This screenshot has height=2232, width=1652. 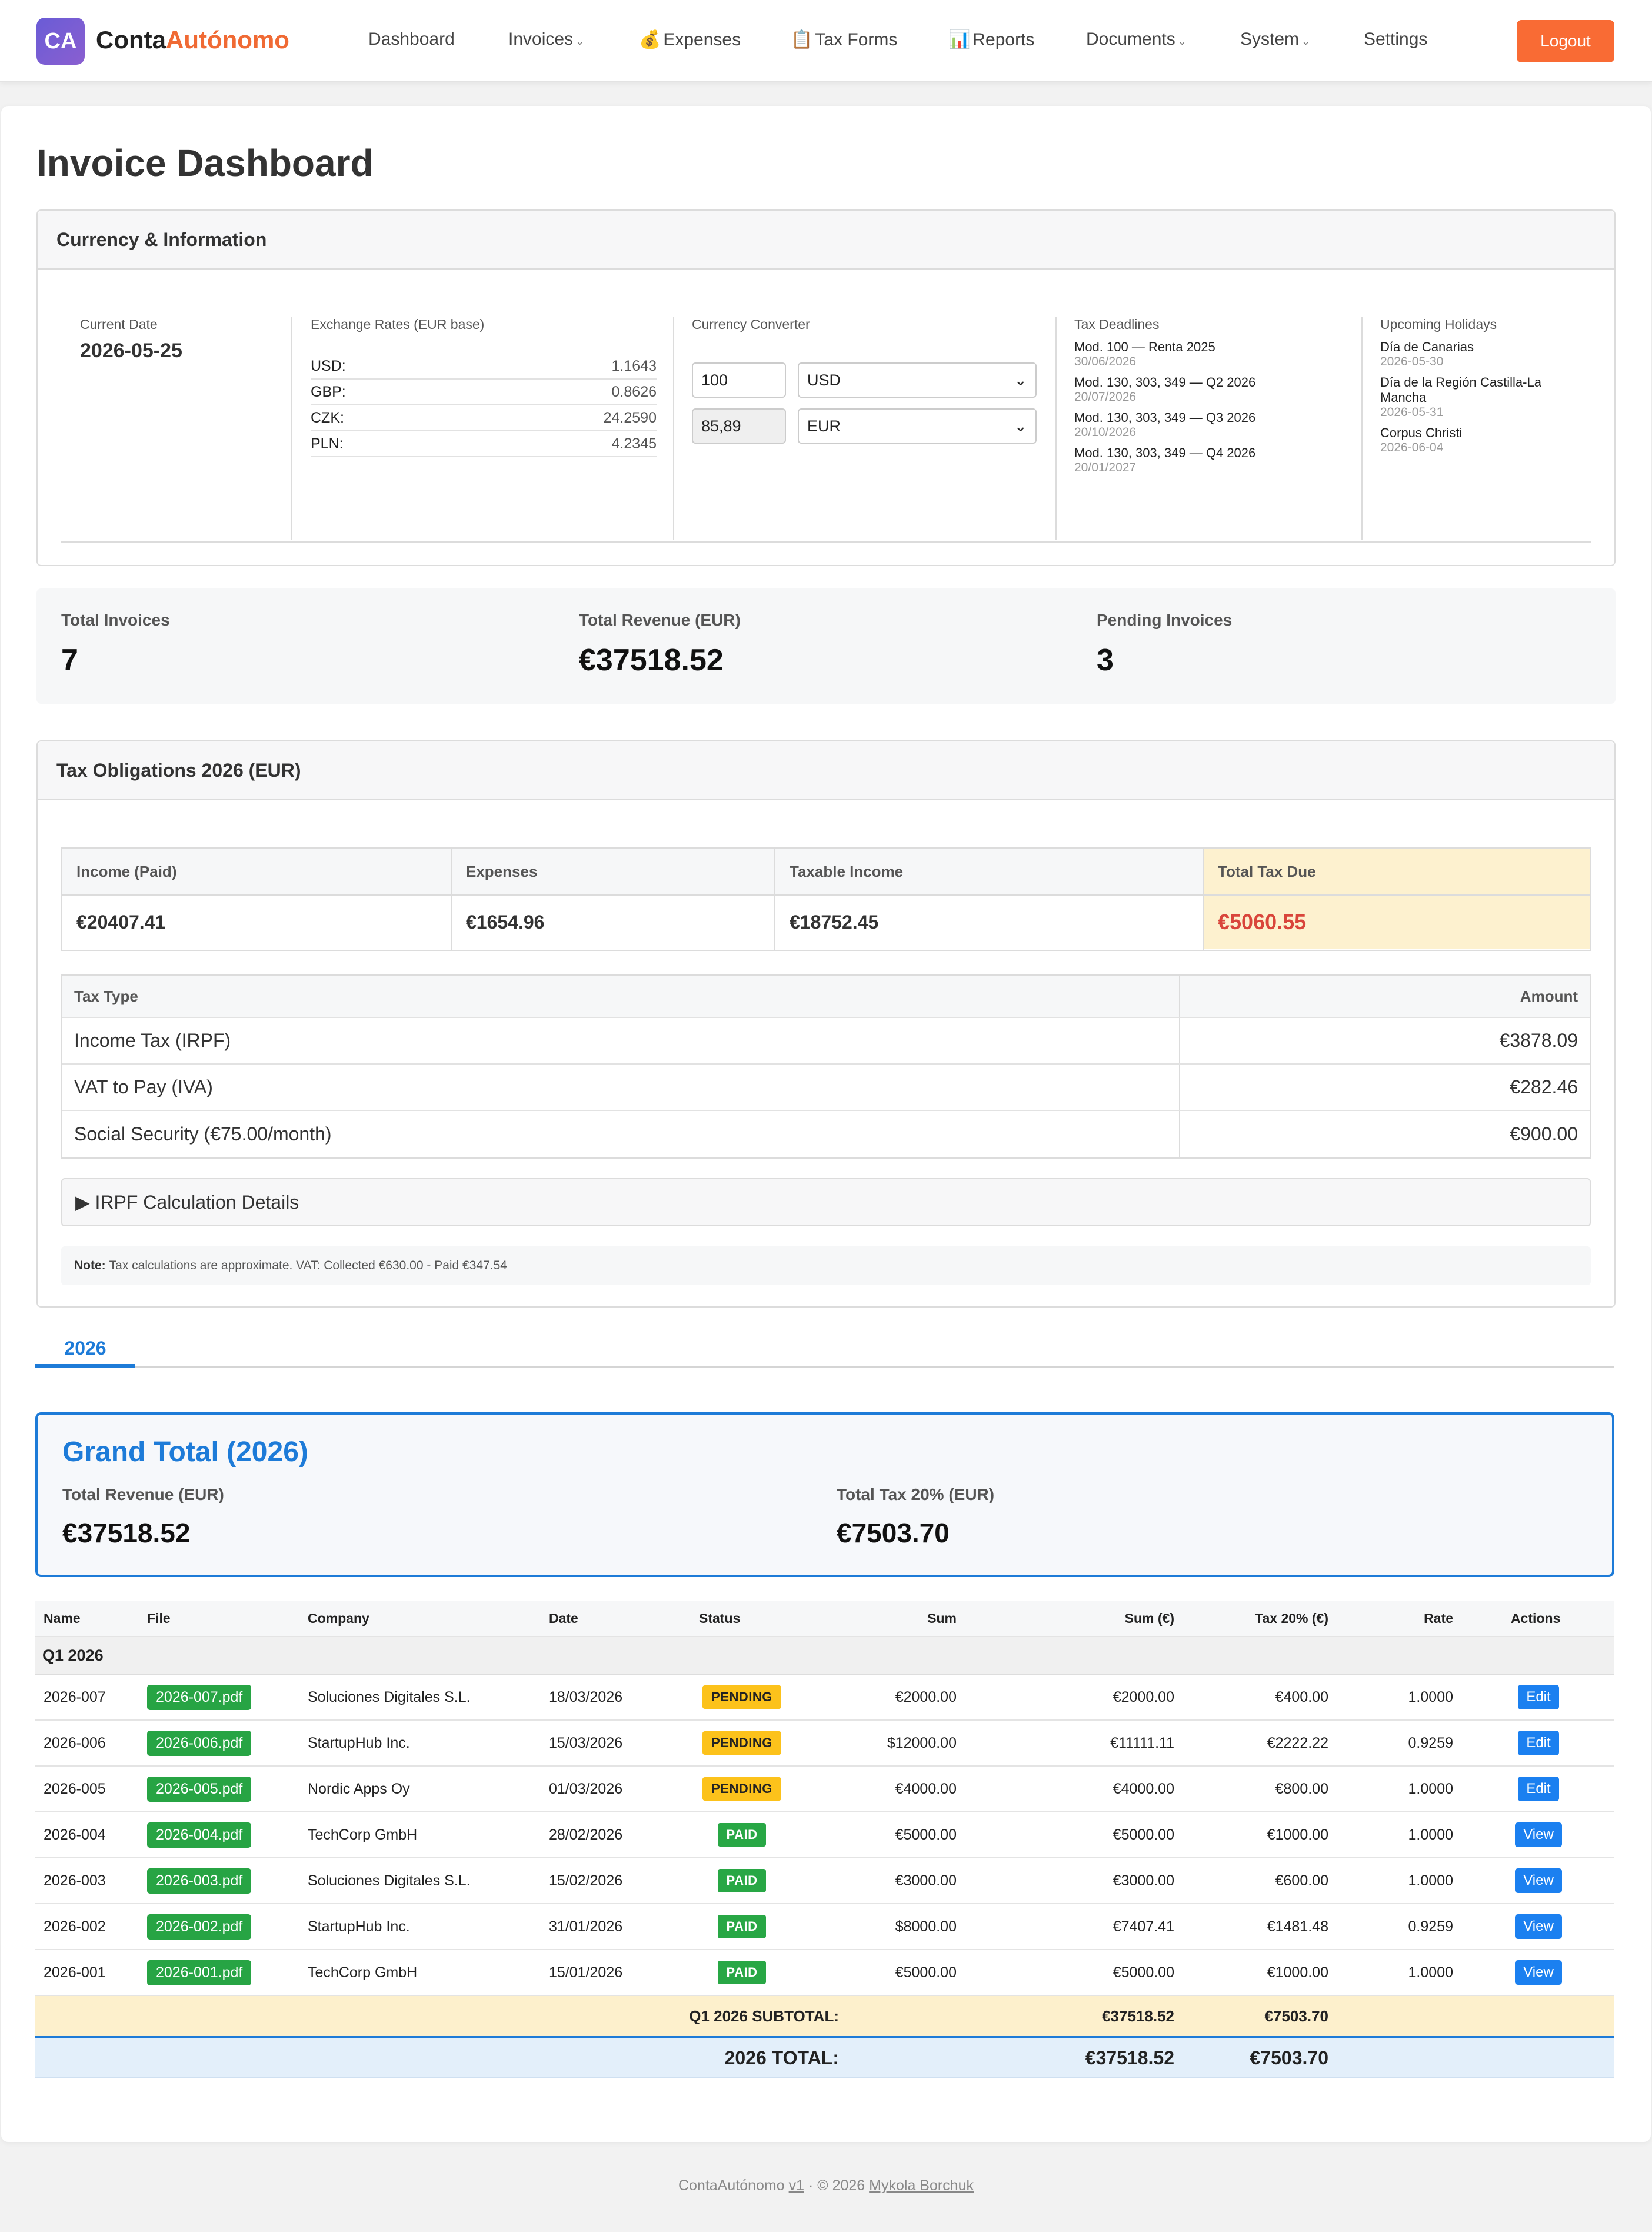 I want to click on author-link: Mykola Borchuk, so click(x=921, y=2185).